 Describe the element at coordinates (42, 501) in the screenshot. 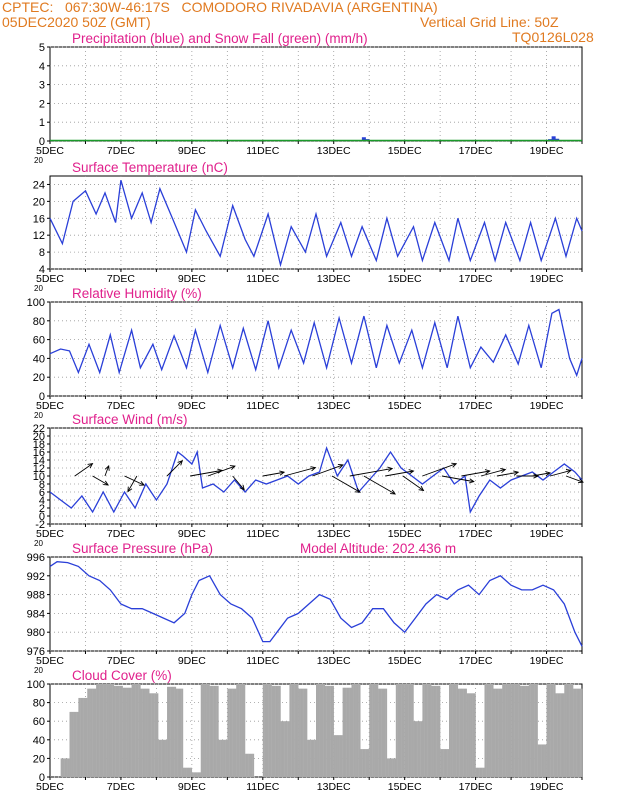

I see `y-tick-label: 4` at that location.